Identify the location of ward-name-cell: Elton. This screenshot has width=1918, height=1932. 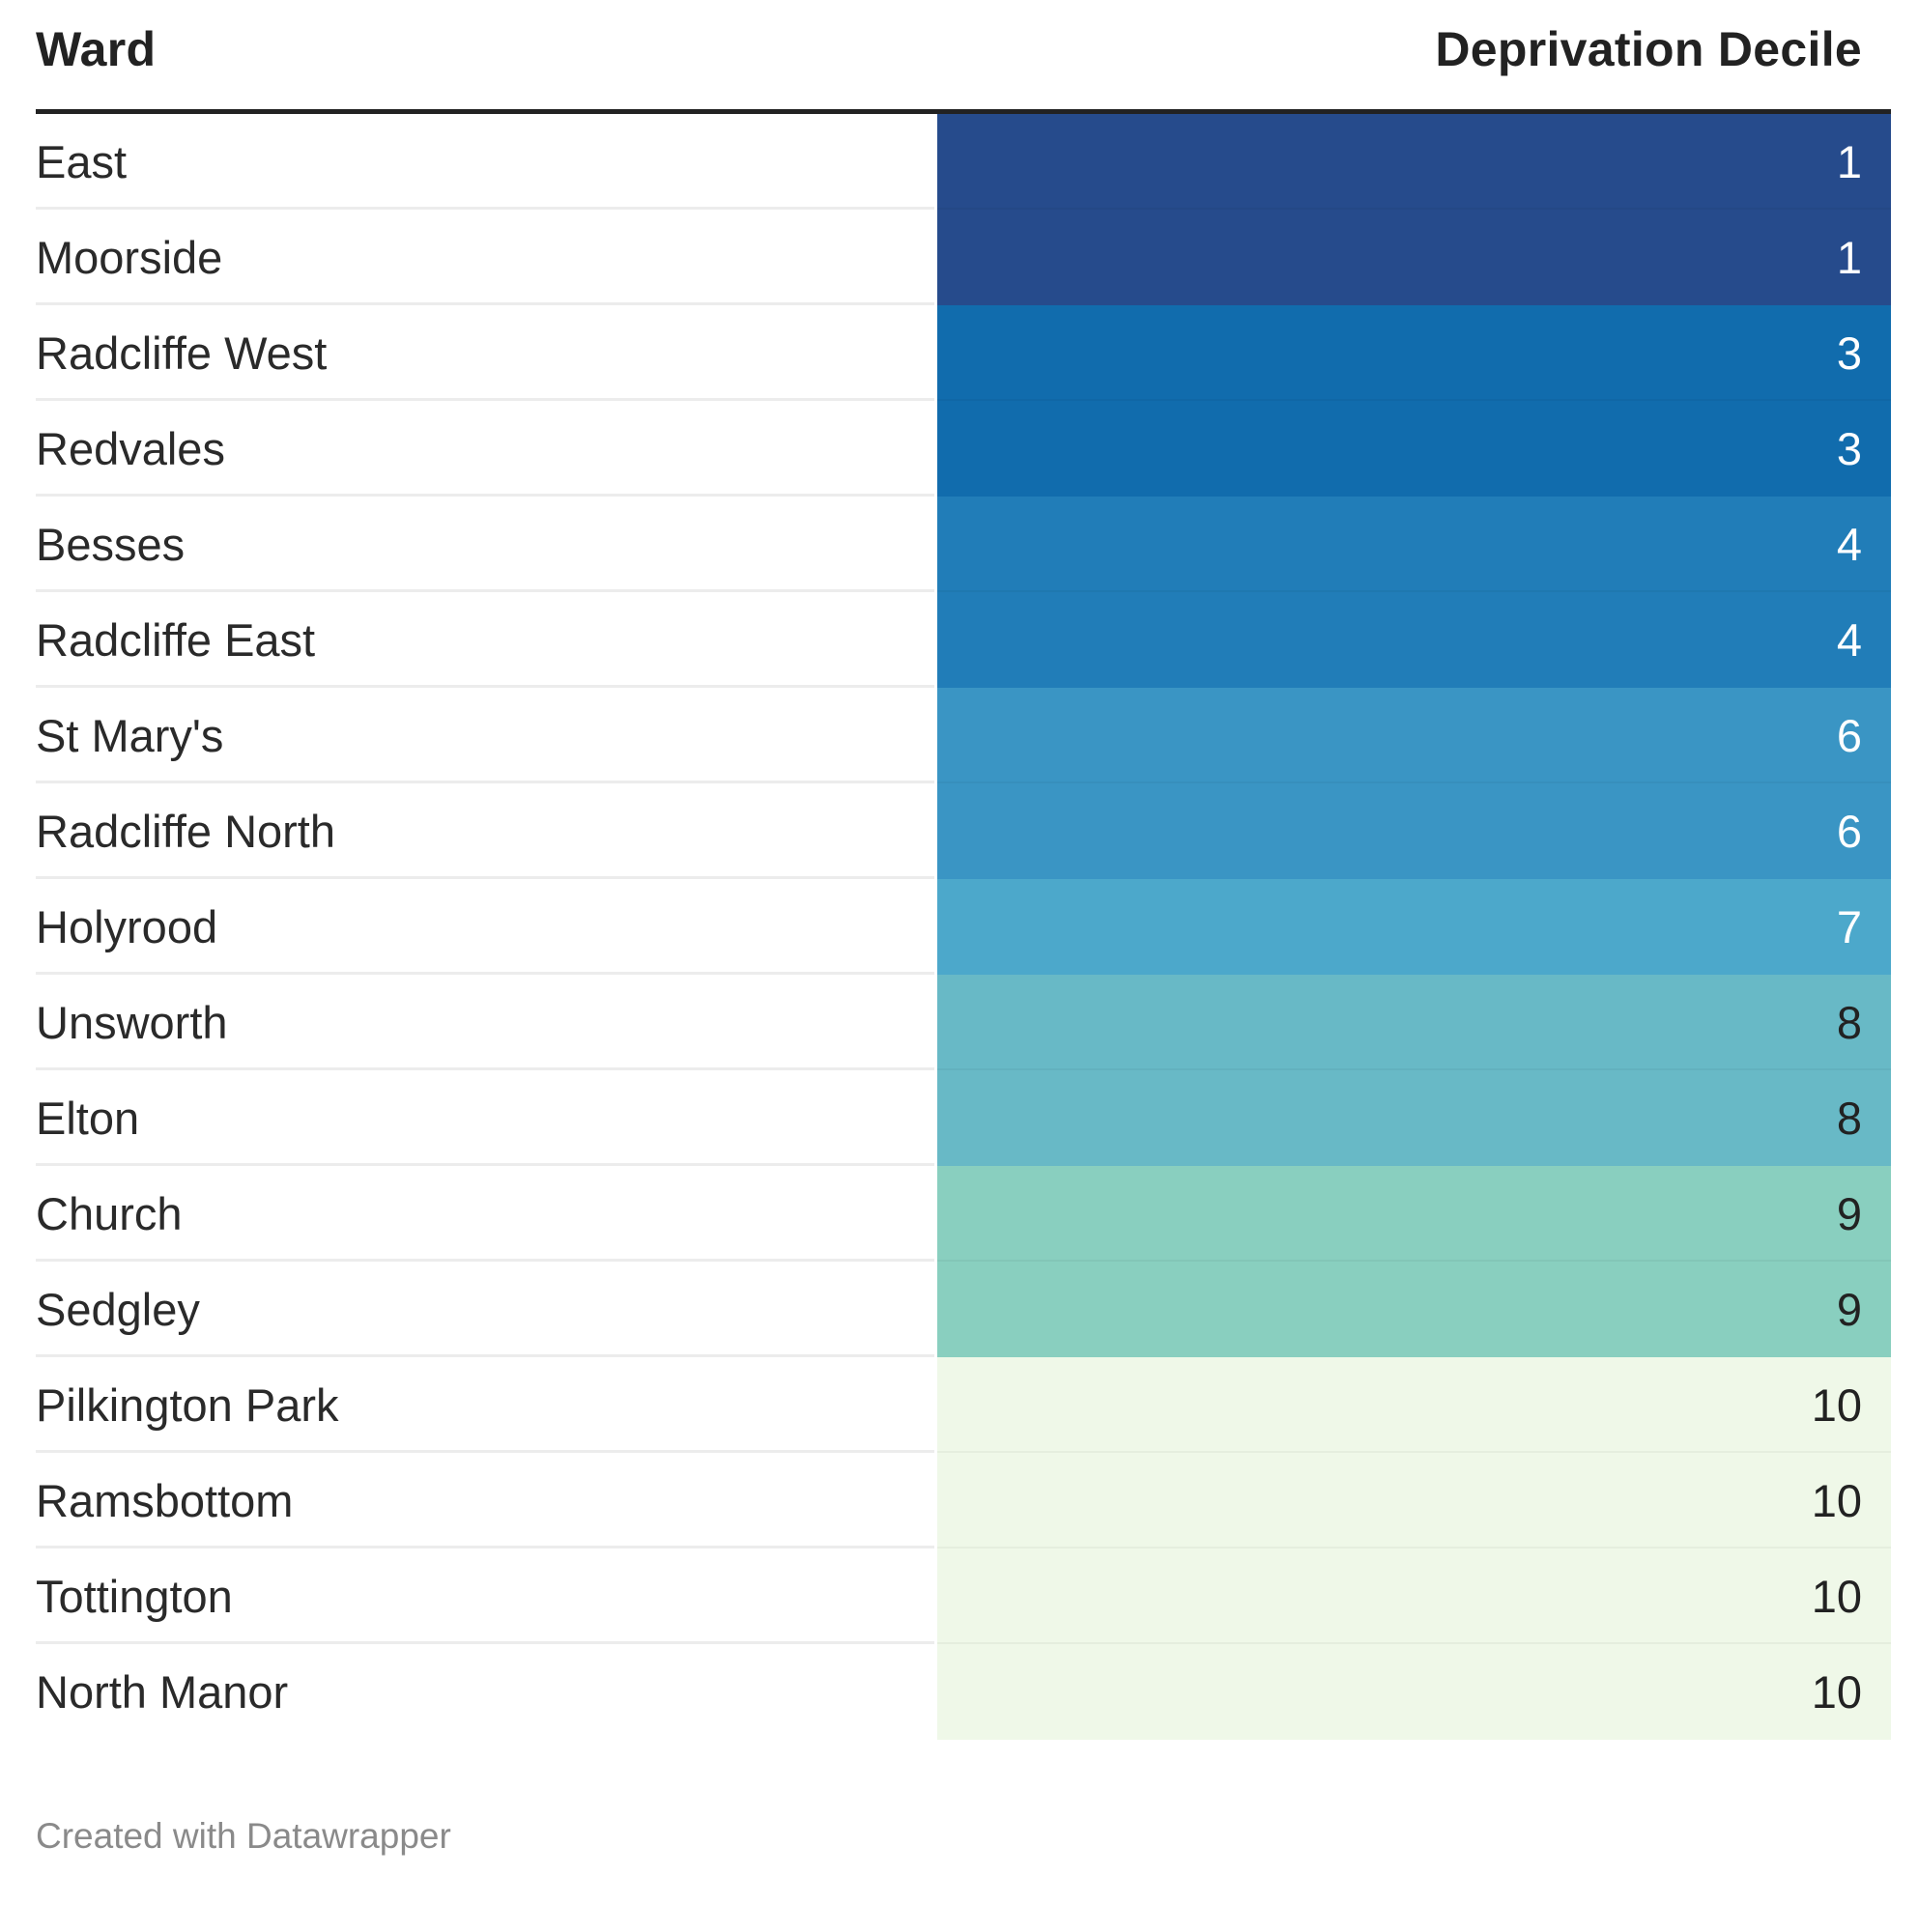
(88, 1118).